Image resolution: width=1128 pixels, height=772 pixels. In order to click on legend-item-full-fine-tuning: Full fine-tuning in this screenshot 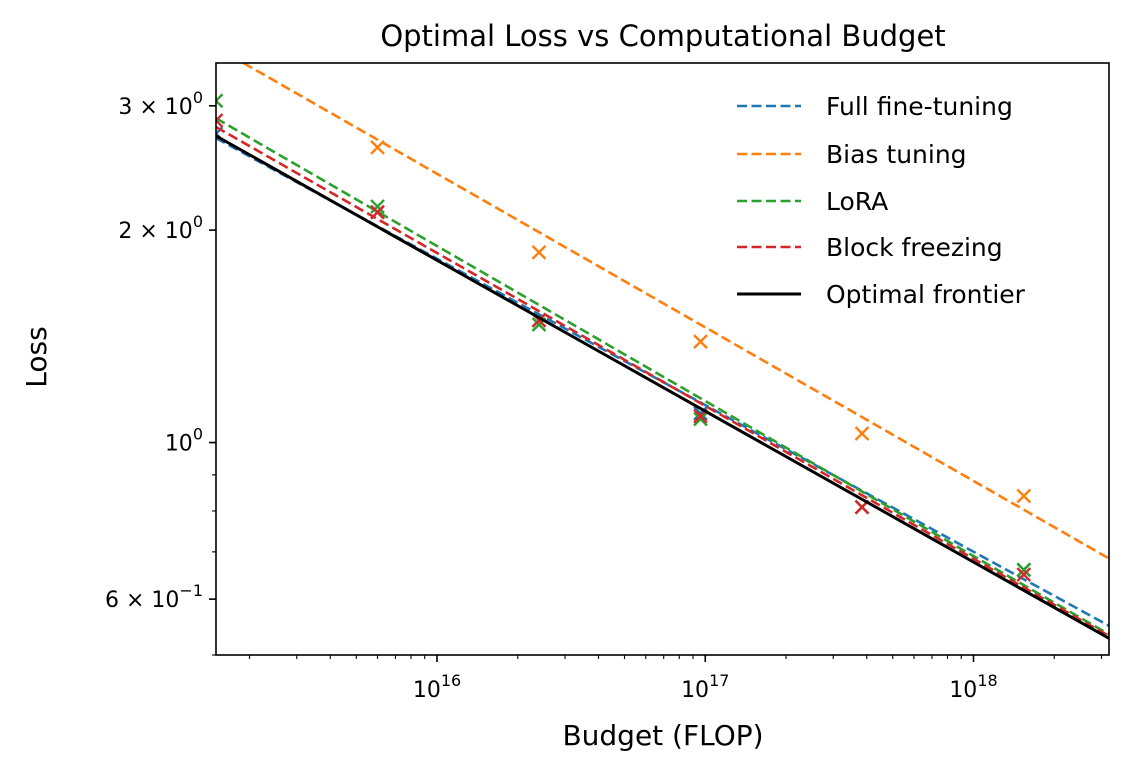, I will do `click(875, 106)`.